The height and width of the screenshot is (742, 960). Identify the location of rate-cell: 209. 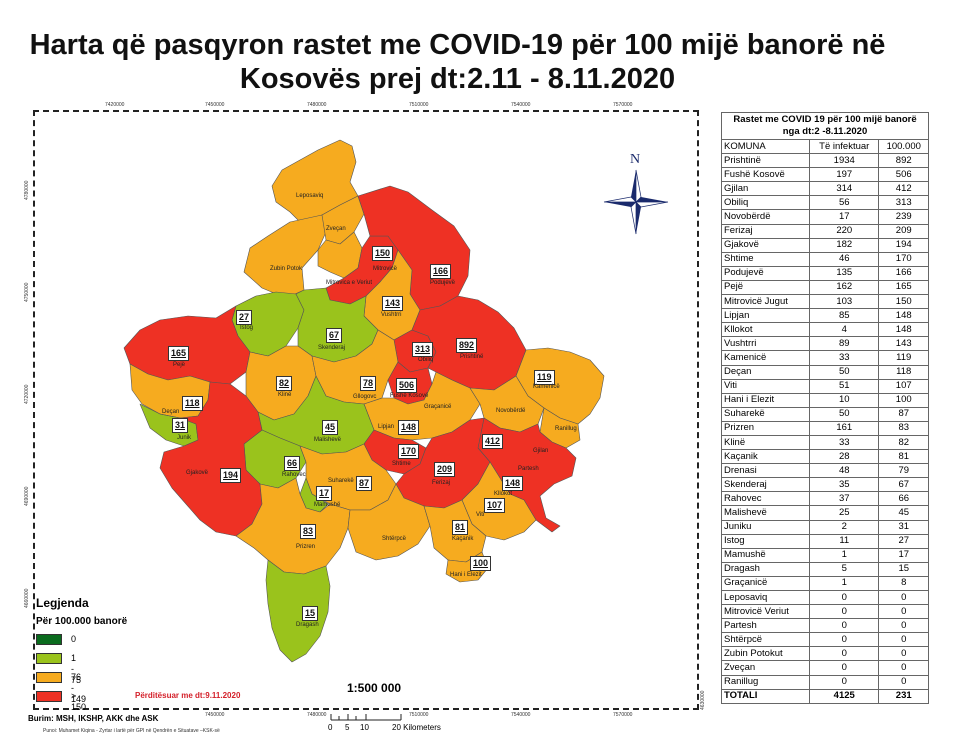
(903, 231).